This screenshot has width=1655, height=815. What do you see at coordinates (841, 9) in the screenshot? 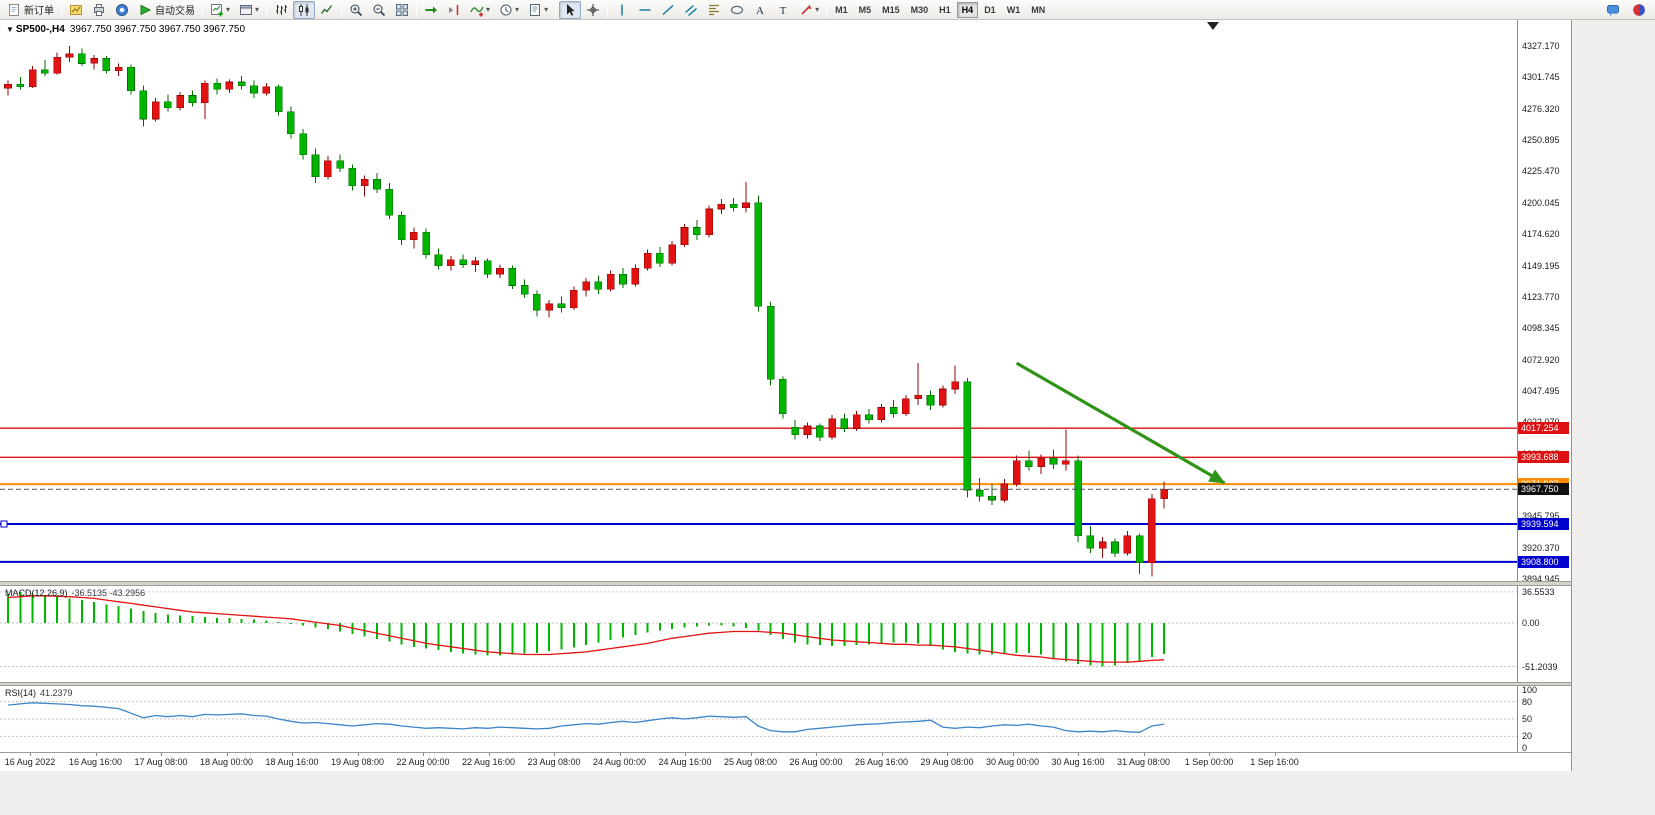
I see `timeframe-m1-button: M1` at bounding box center [841, 9].